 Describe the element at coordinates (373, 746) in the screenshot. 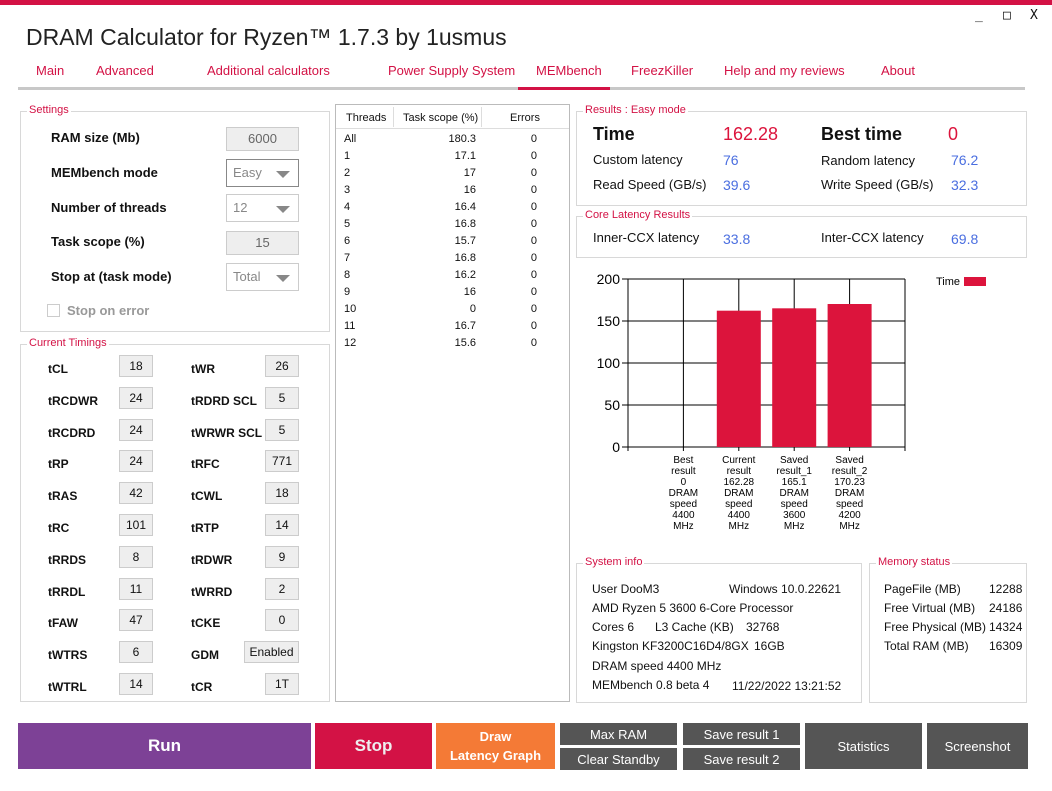

I see `stop-button: Stop` at that location.